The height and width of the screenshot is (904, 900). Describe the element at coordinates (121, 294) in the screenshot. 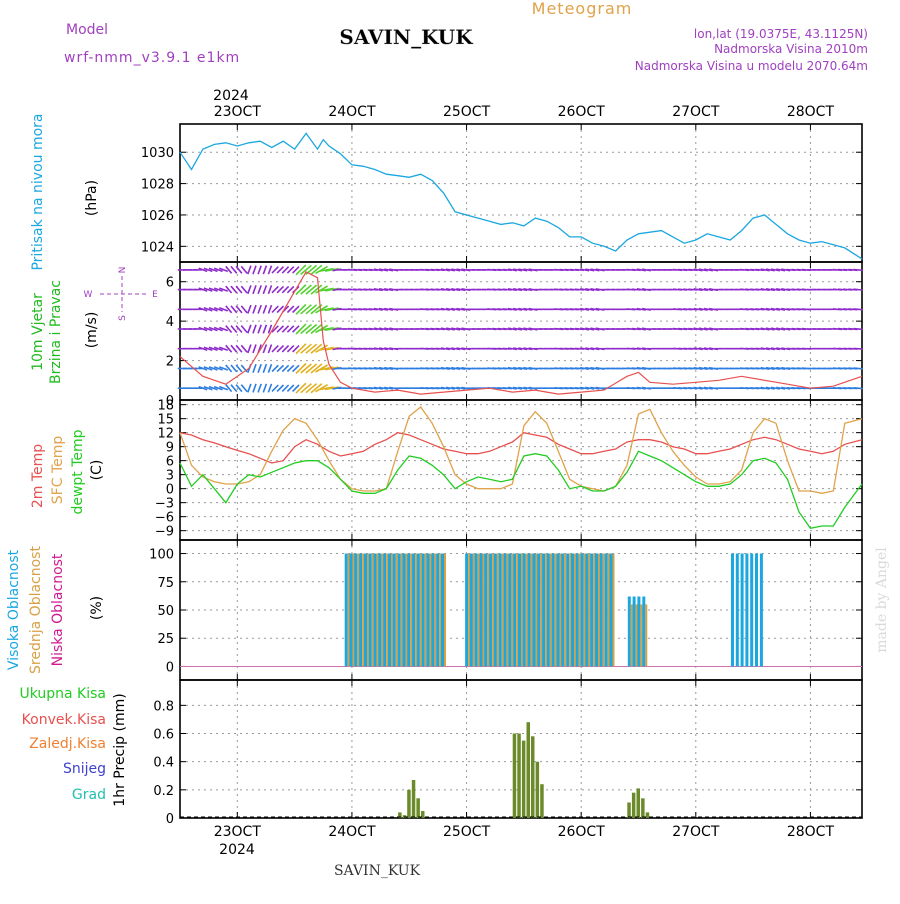

I see `wind-compass: N S W E` at that location.